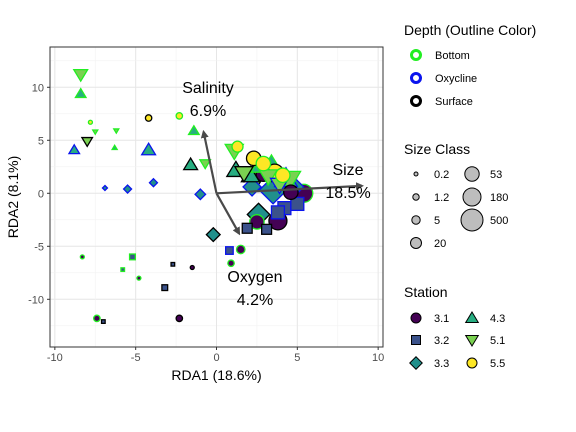  What do you see at coordinates (441, 198) in the screenshot?
I see `size-label: 1.2` at bounding box center [441, 198].